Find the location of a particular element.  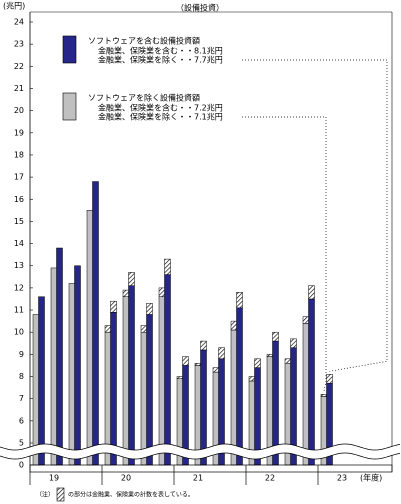

y-tick-label: 5 is located at coordinates (21, 443).